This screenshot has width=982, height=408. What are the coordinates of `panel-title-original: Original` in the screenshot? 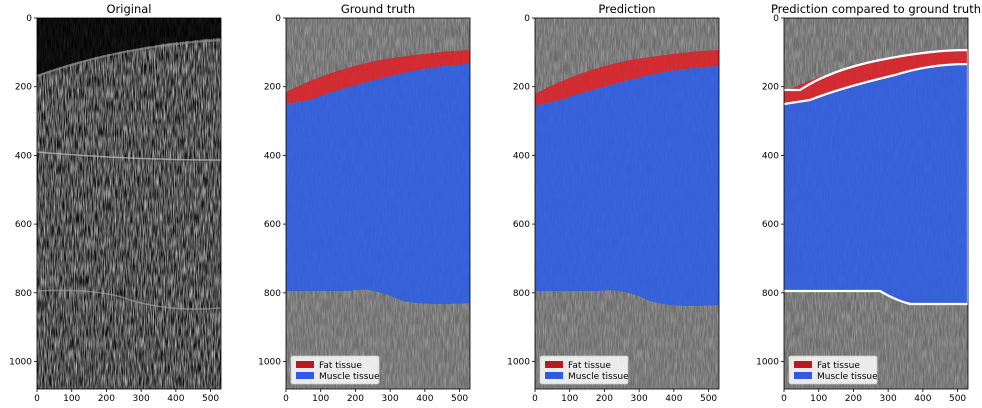 It's located at (128, 9).